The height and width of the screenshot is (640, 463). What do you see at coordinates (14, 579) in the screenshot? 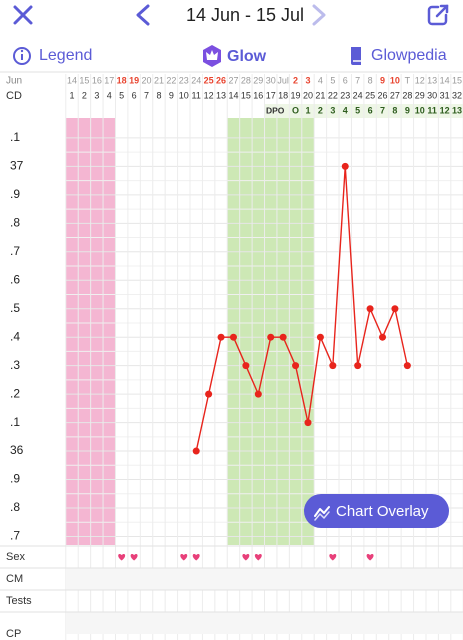
I see `log-row-label: CM` at bounding box center [14, 579].